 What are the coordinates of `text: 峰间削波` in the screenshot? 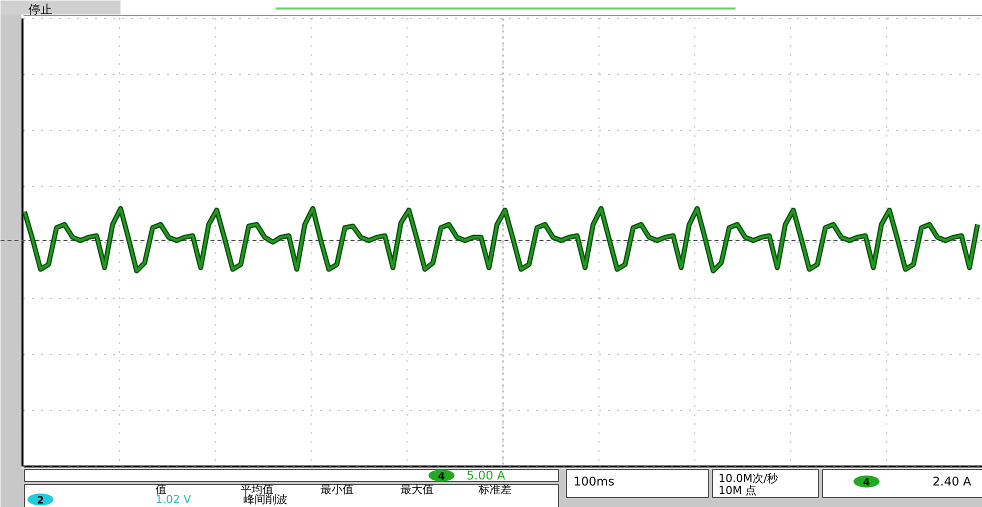 It's located at (266, 499).